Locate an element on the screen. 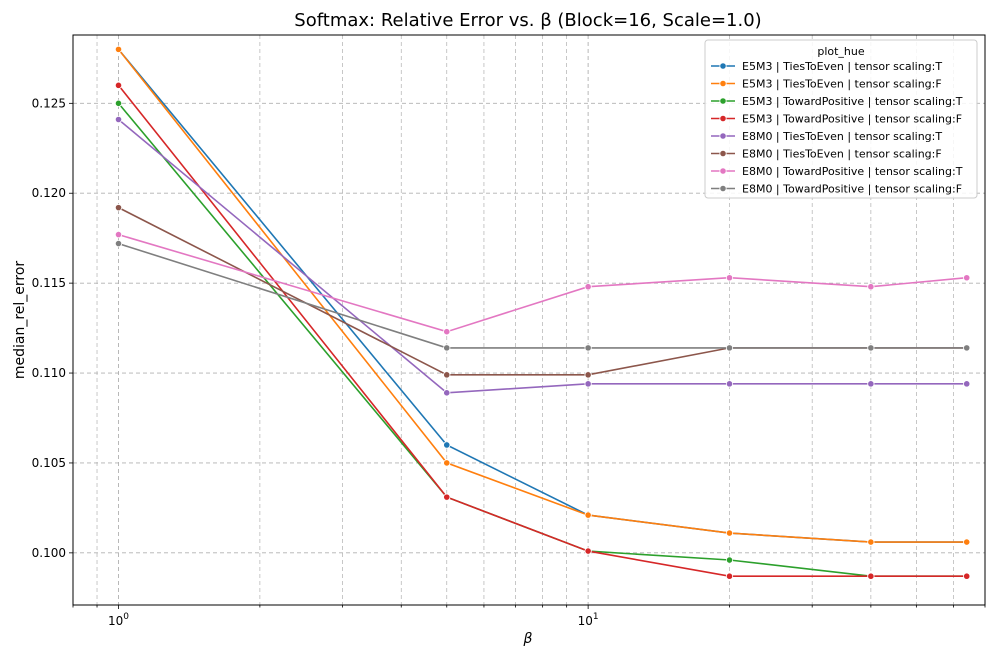  legend-label: E5M3 | TiesToEven | tensor scaling:T is located at coordinates (842, 66).